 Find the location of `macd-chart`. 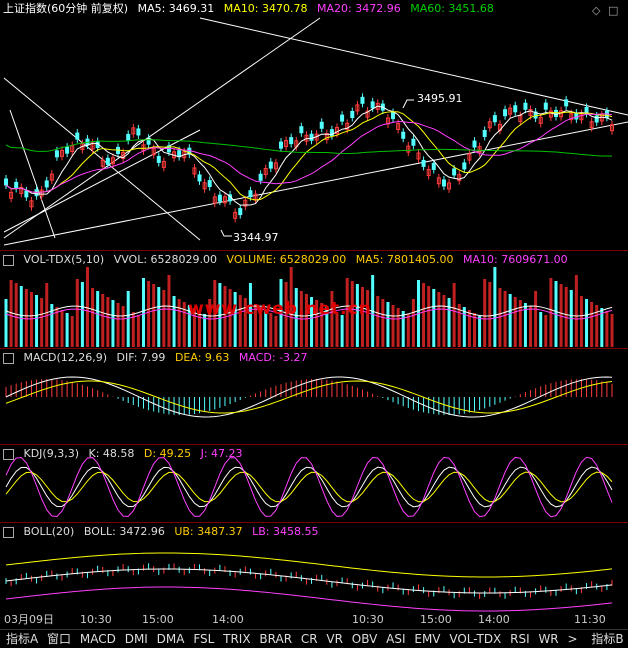

macd-chart is located at coordinates (314, 397).